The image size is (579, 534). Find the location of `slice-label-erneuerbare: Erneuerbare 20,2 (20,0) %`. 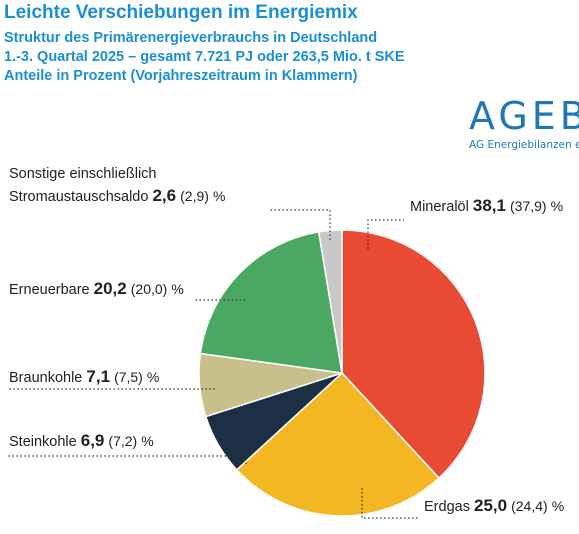

slice-label-erneuerbare: Erneuerbare 20,2 (20,0) % is located at coordinates (96, 289).